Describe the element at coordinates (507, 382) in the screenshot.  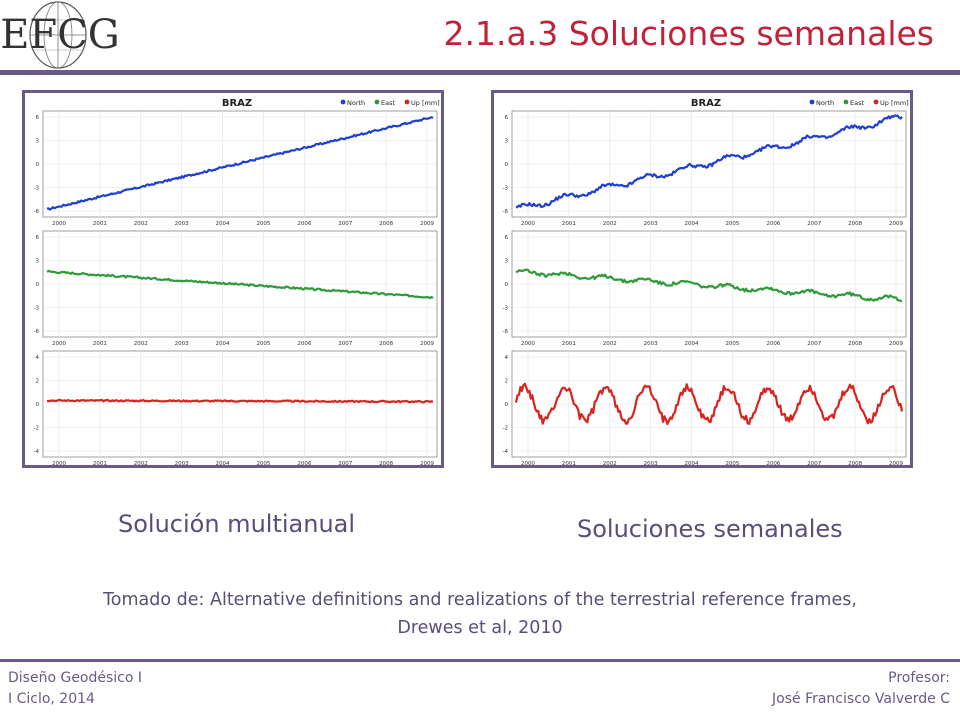
I see `y-tick-label: 2` at that location.